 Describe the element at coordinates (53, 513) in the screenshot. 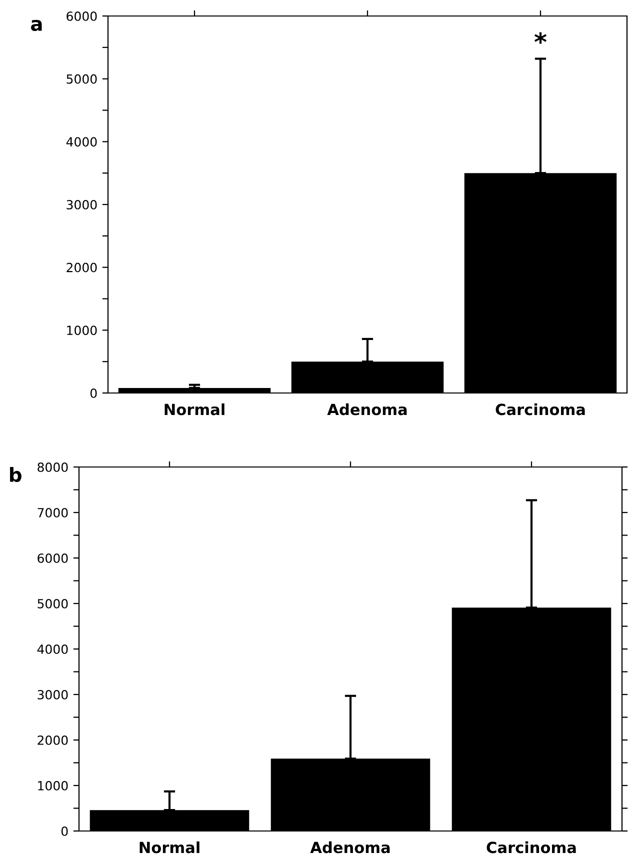

I see `y-tick-label: 7000` at that location.